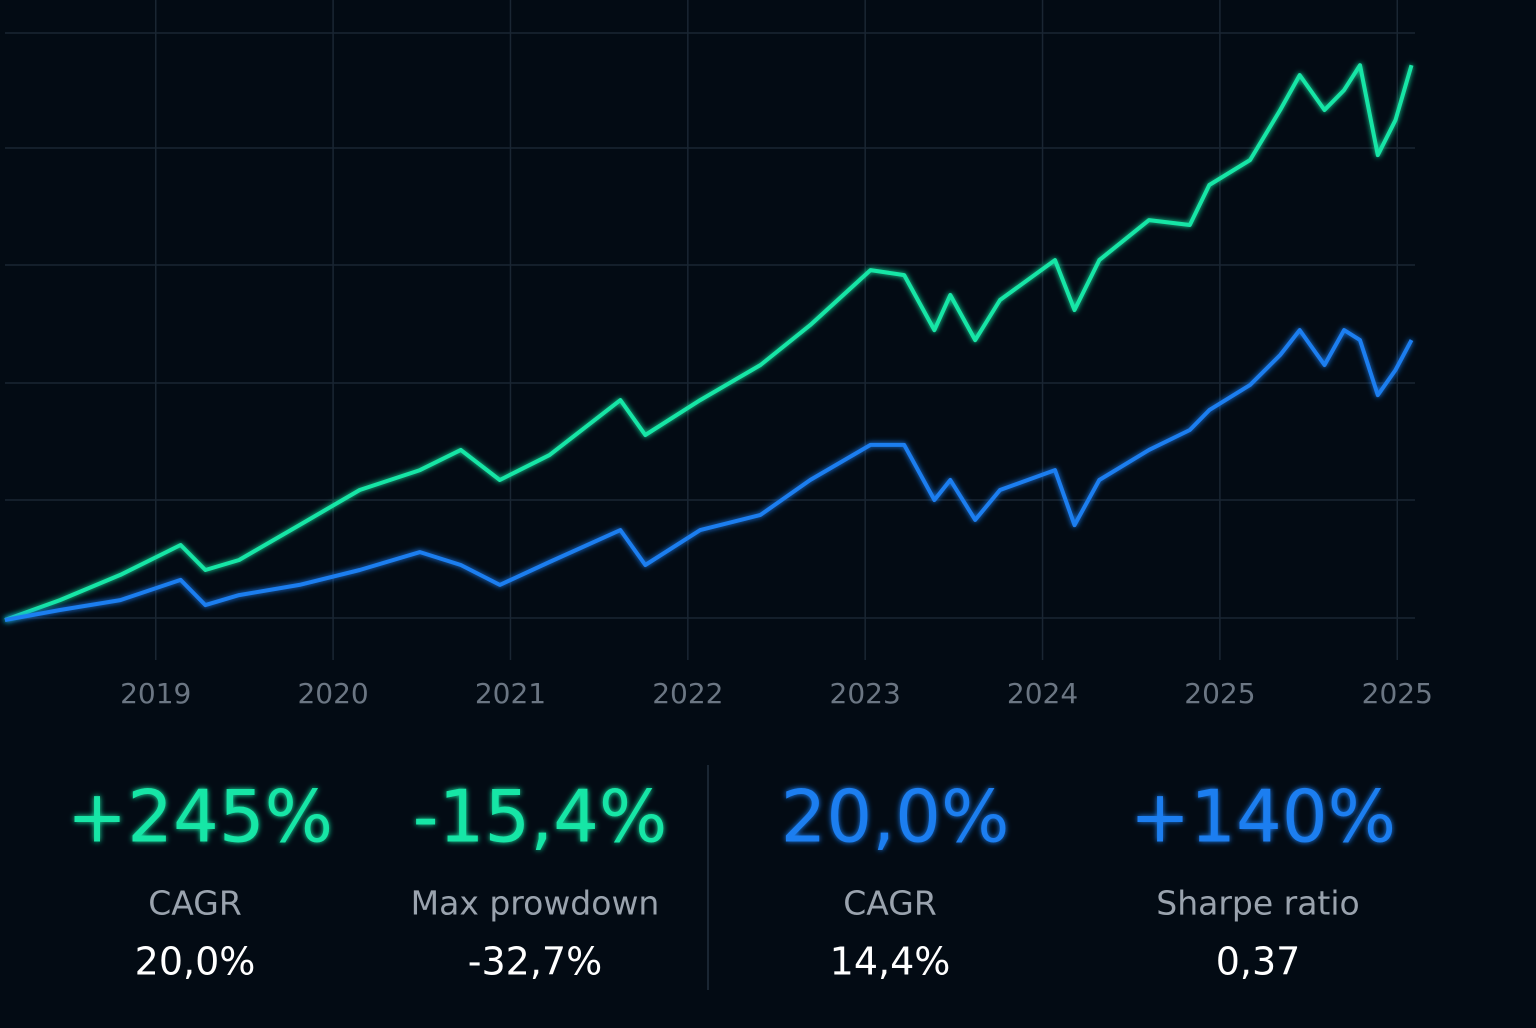 Image resolution: width=1536 pixels, height=1028 pixels. I want to click on x-tick-label: 2021, so click(510, 693).